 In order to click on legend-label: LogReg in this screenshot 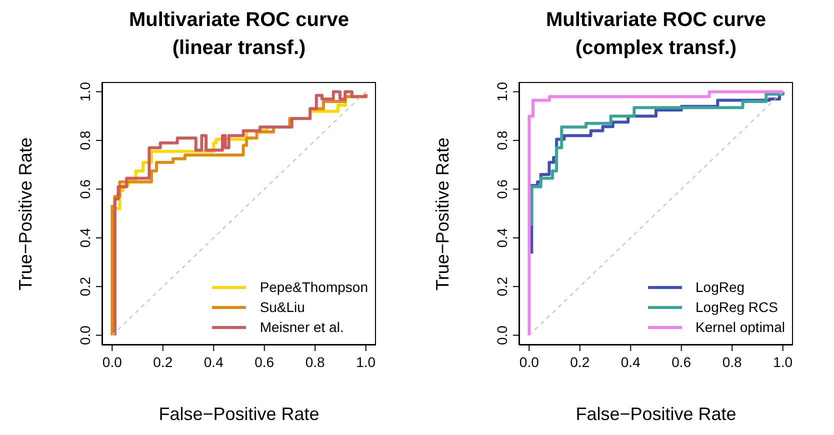, I will do `click(720, 287)`.